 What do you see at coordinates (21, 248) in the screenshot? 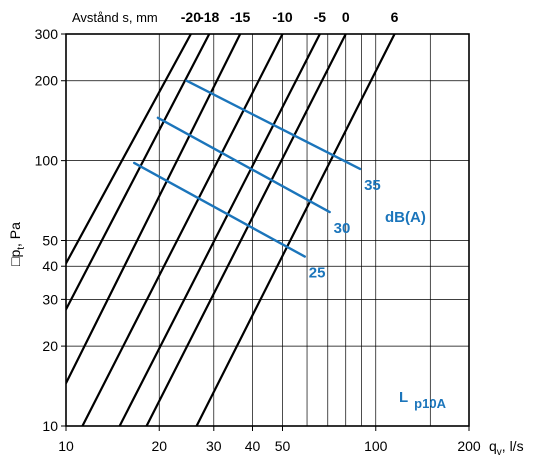
I see `y-axis-label-sub: t` at bounding box center [21, 248].